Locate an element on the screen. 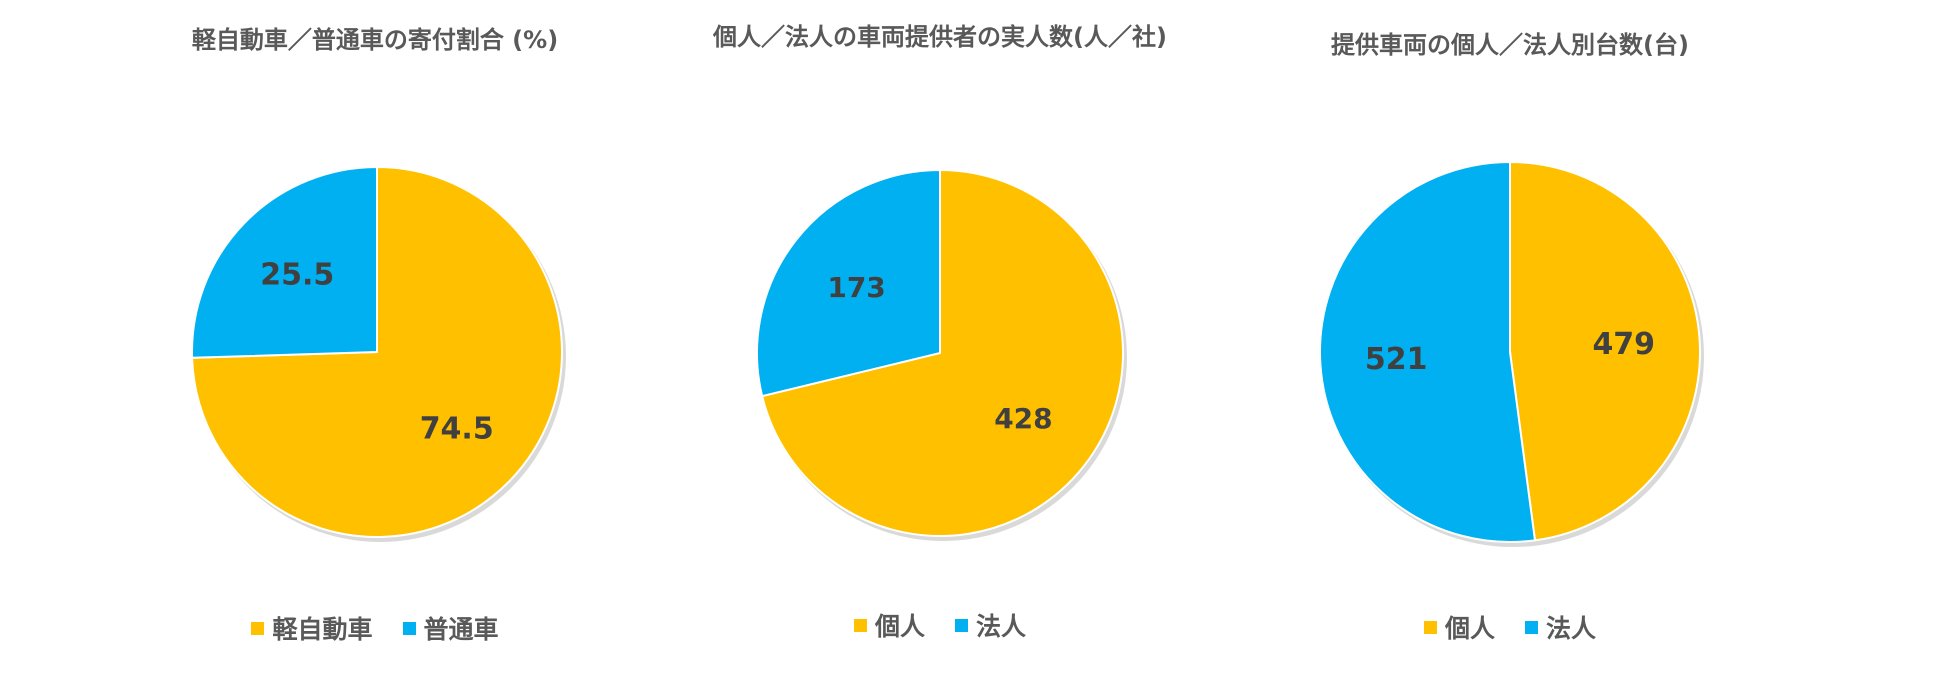  legend-swatch-regular is located at coordinates (409, 628).